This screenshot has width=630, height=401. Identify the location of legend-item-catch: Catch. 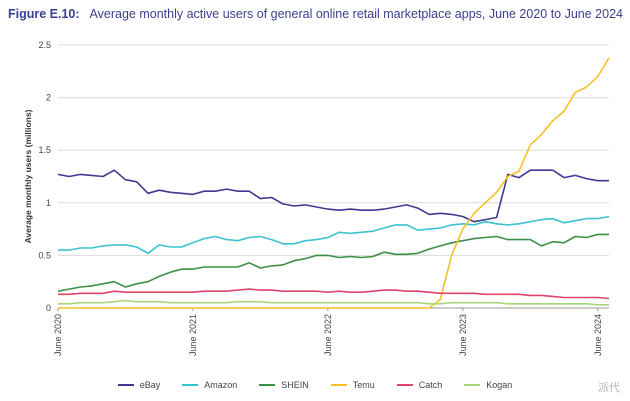
(419, 385).